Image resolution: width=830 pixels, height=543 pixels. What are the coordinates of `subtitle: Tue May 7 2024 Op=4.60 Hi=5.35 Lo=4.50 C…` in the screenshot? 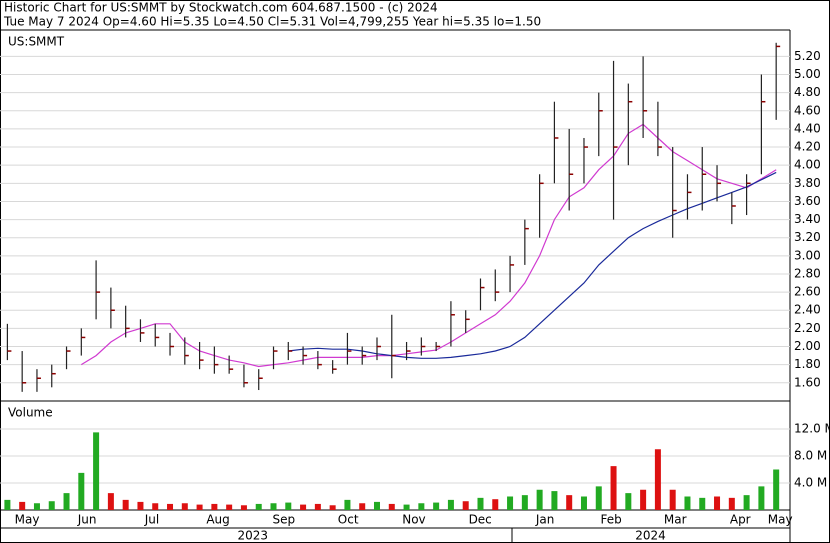 It's located at (272, 22).